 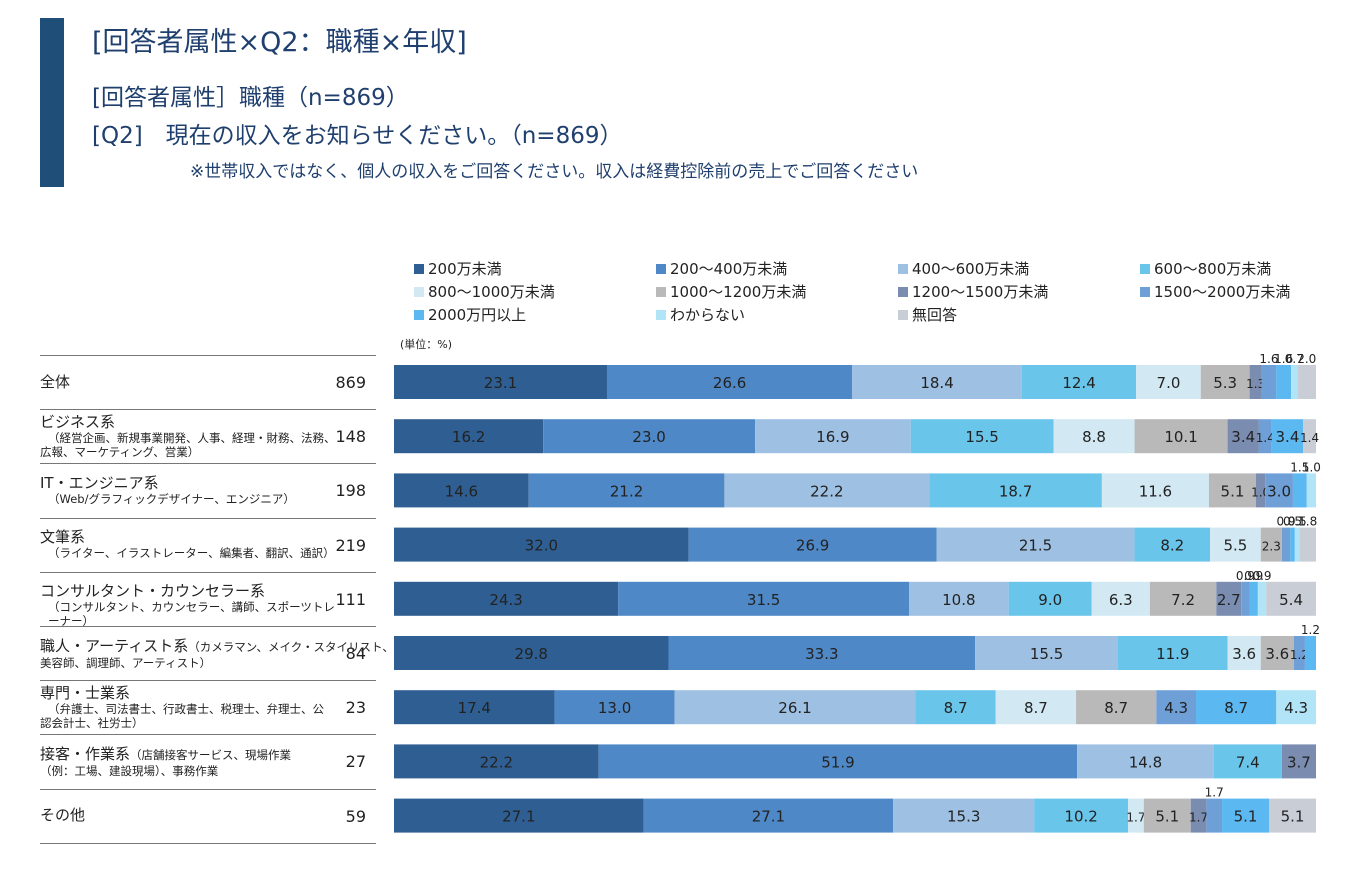 What do you see at coordinates (92, 722) in the screenshot?
I see `row-label-sub: 認会計士、社労士）` at bounding box center [92, 722].